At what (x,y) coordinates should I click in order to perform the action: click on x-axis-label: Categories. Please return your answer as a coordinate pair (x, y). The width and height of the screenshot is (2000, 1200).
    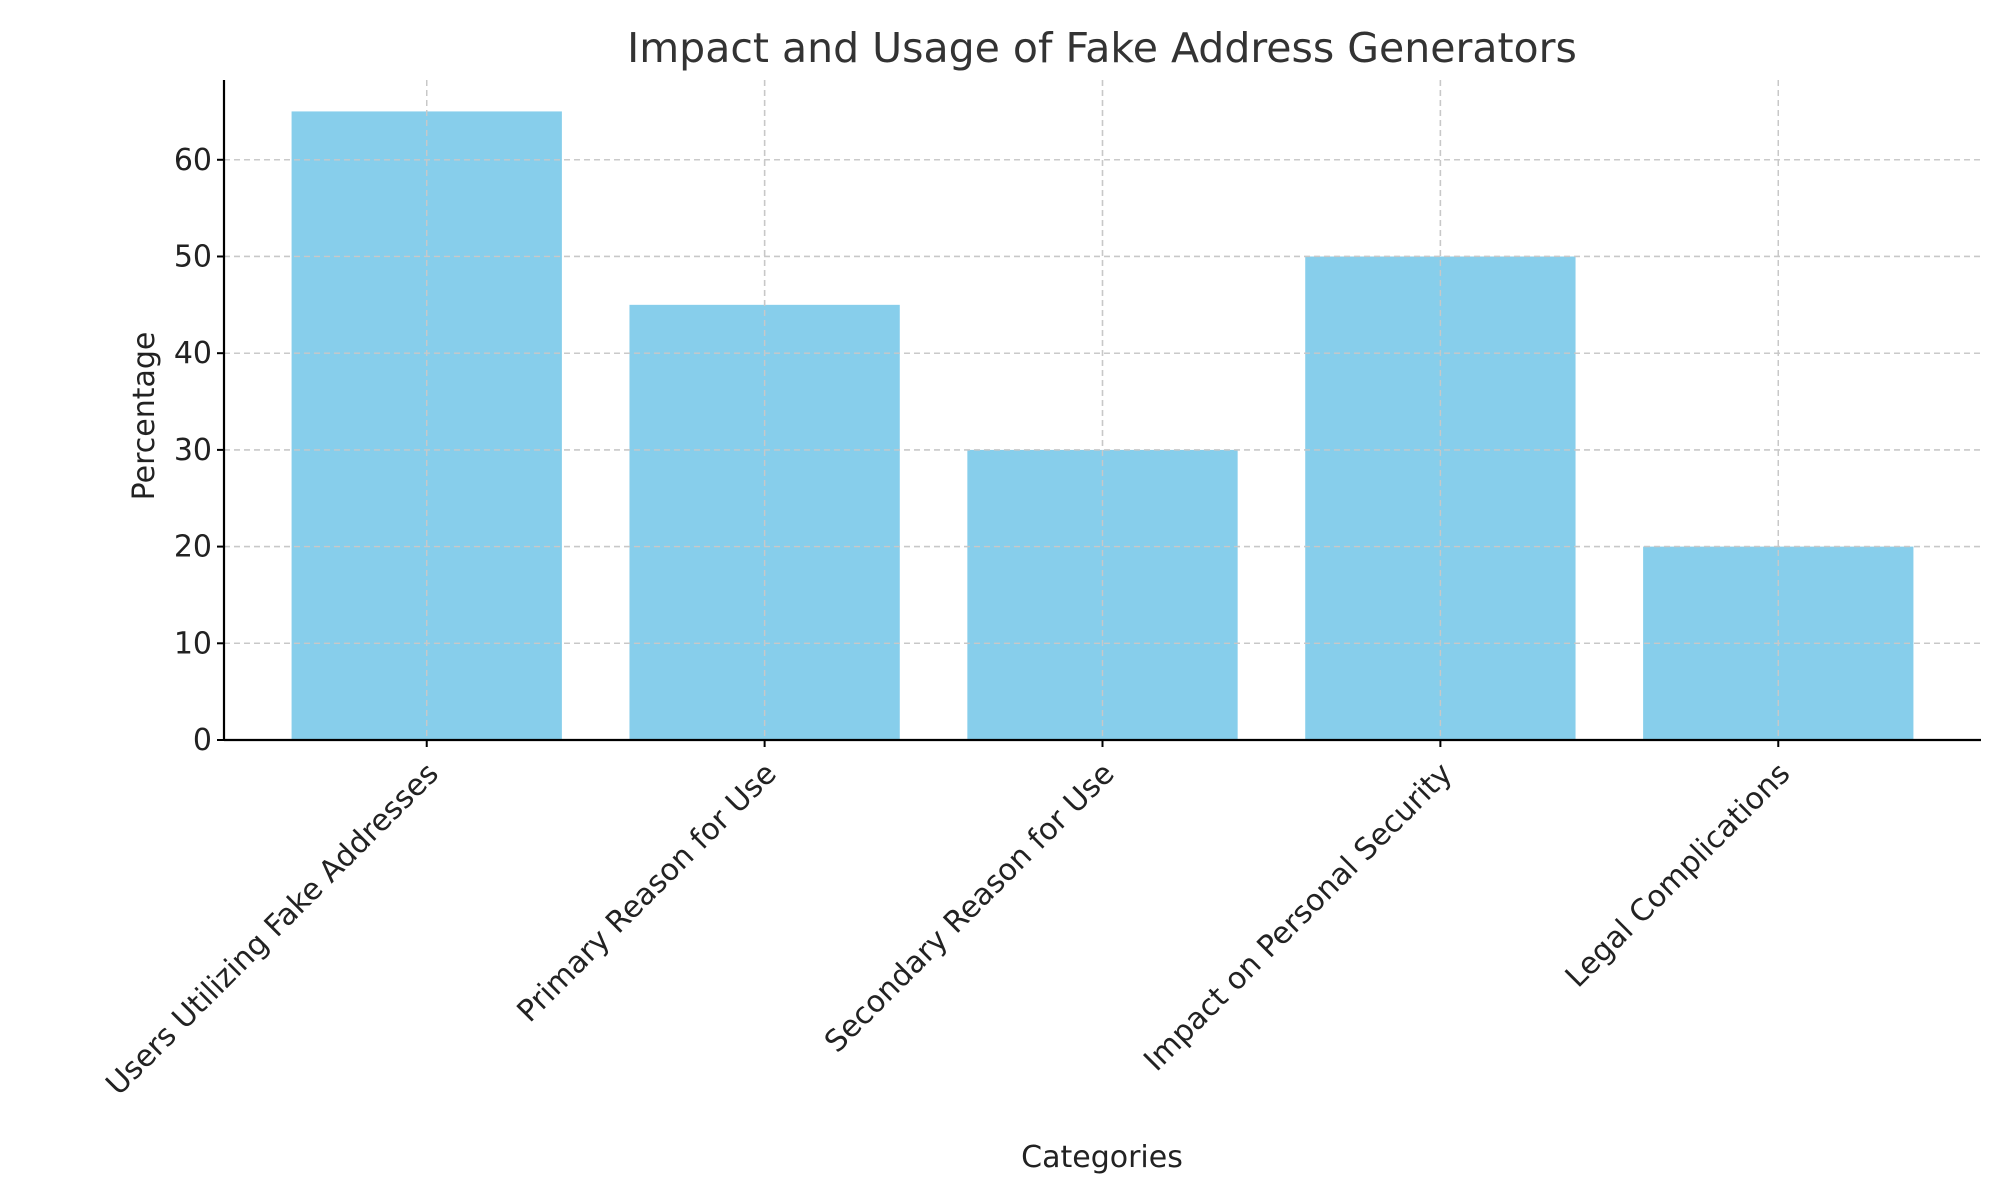
    Looking at the image, I should click on (1102, 1157).